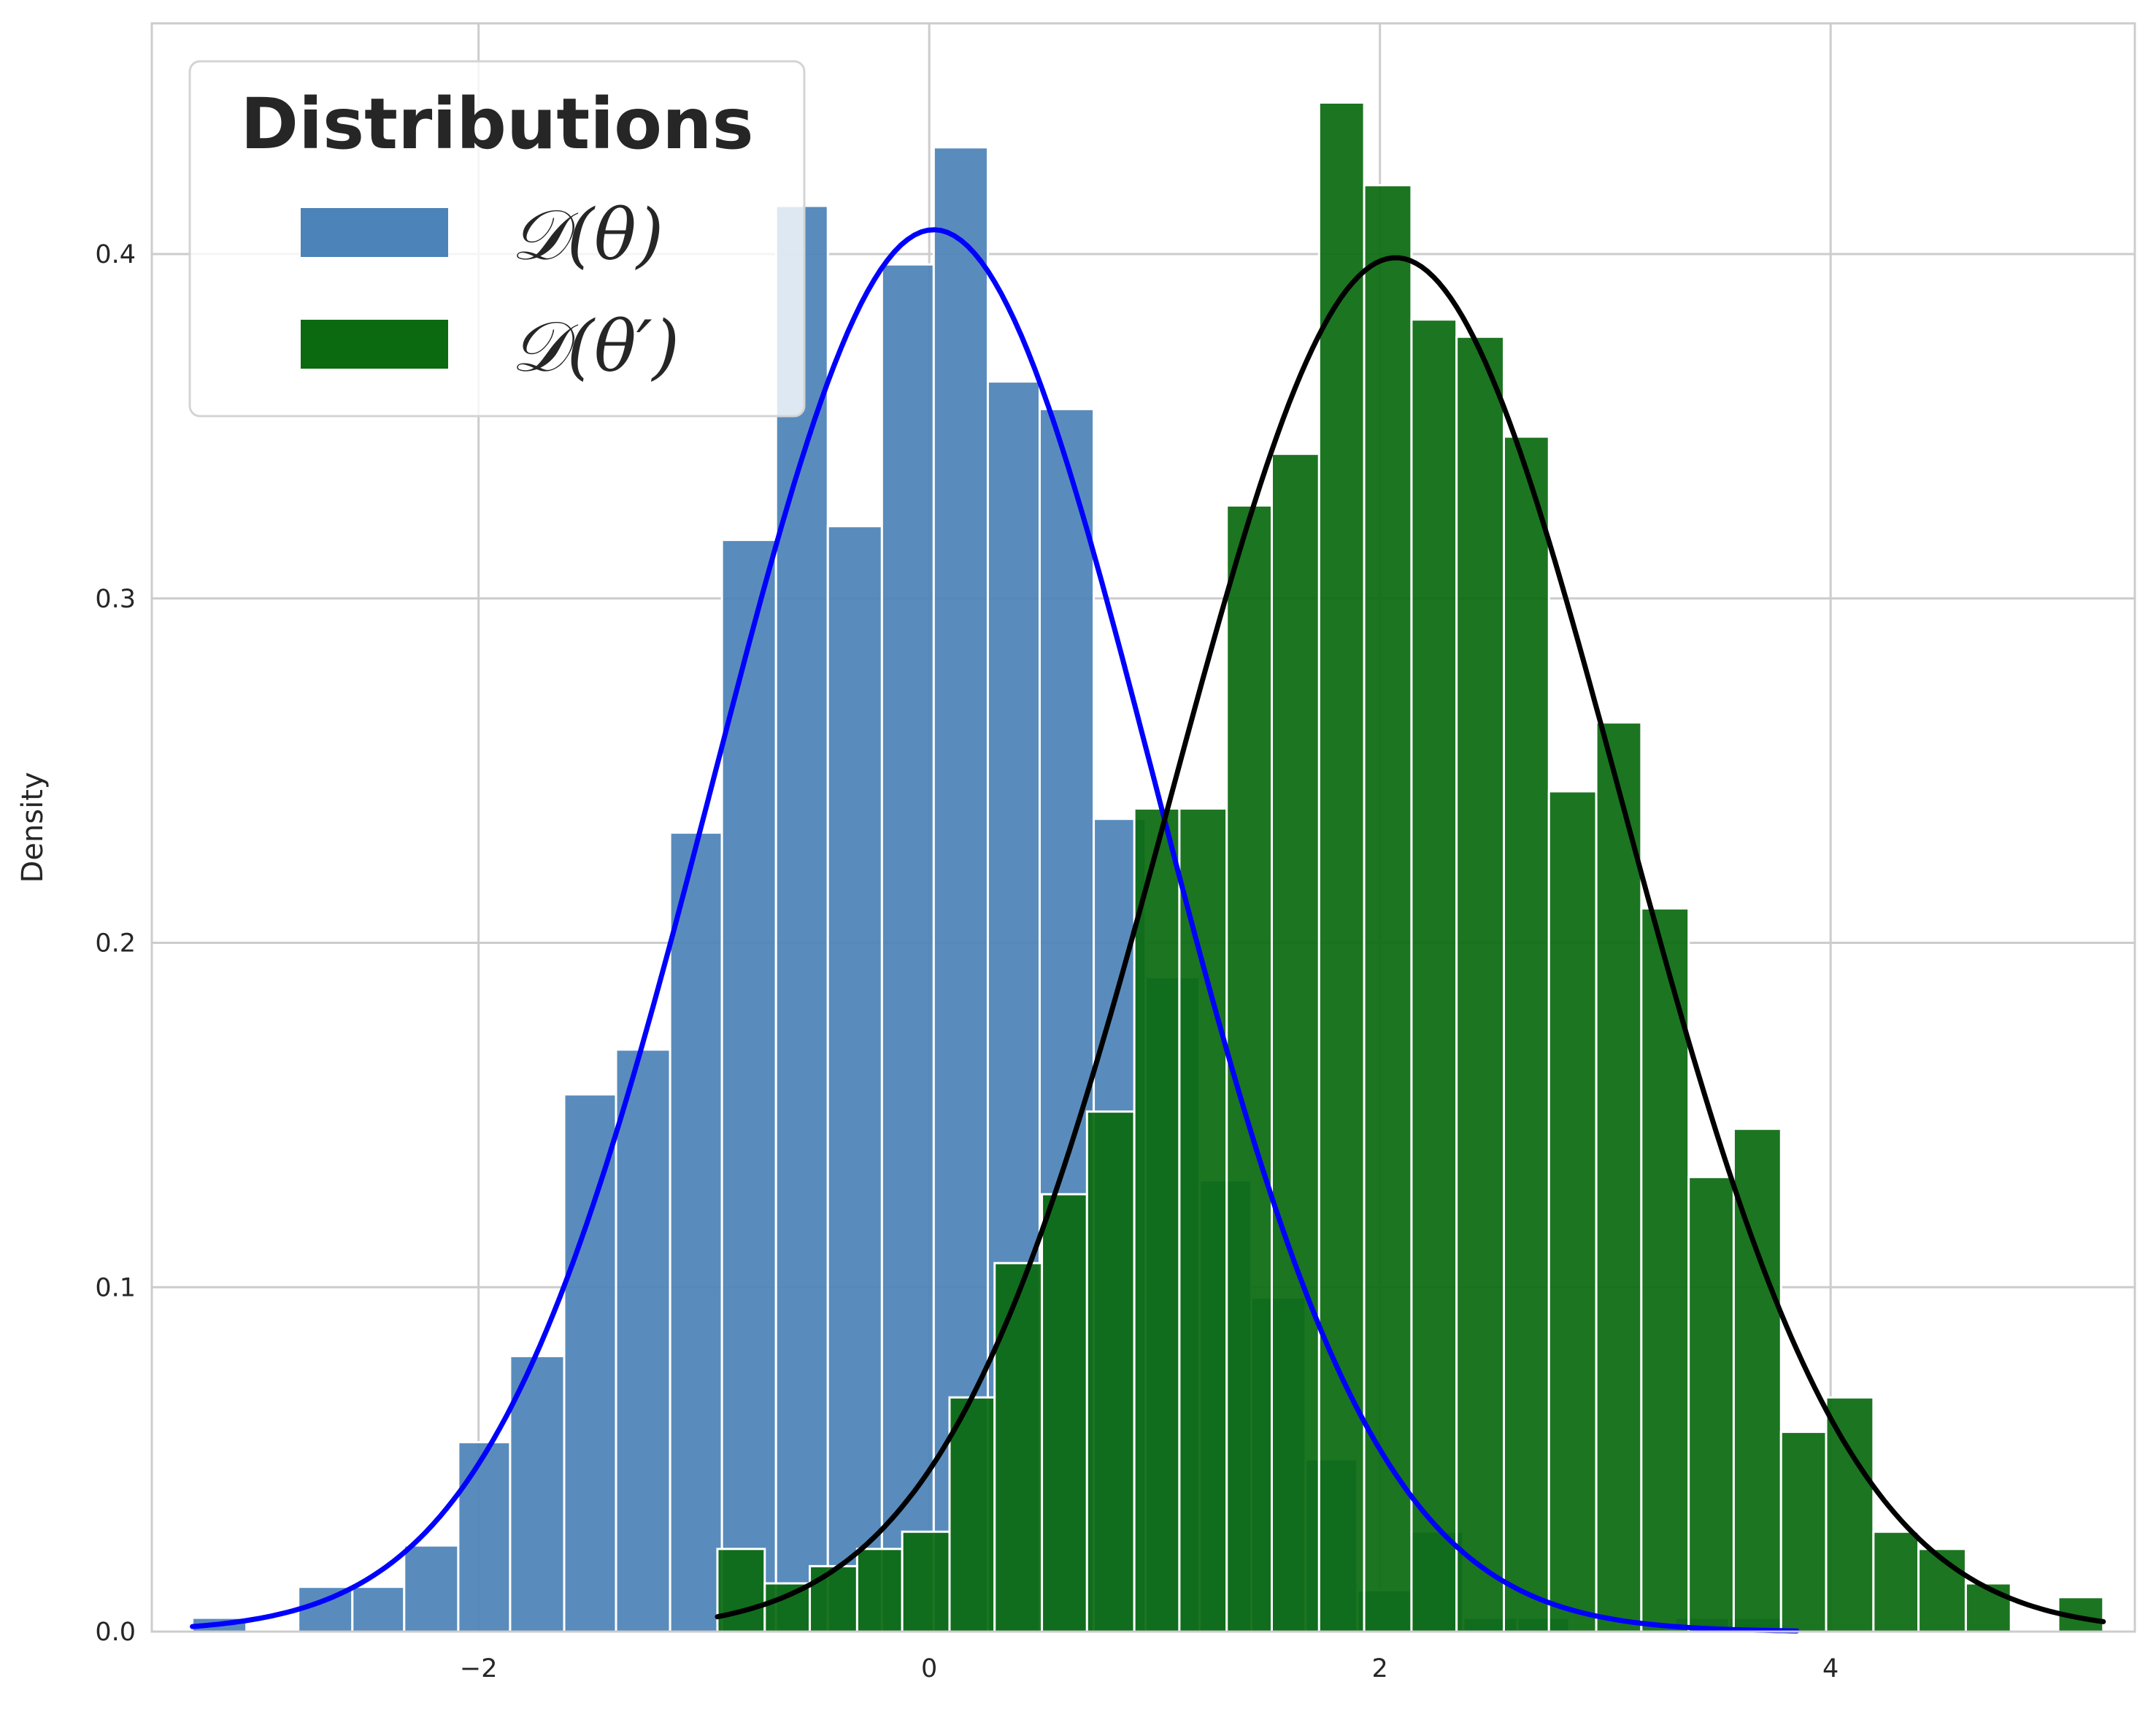  I want to click on x-tick-label-0: −2, so click(479, 1668).